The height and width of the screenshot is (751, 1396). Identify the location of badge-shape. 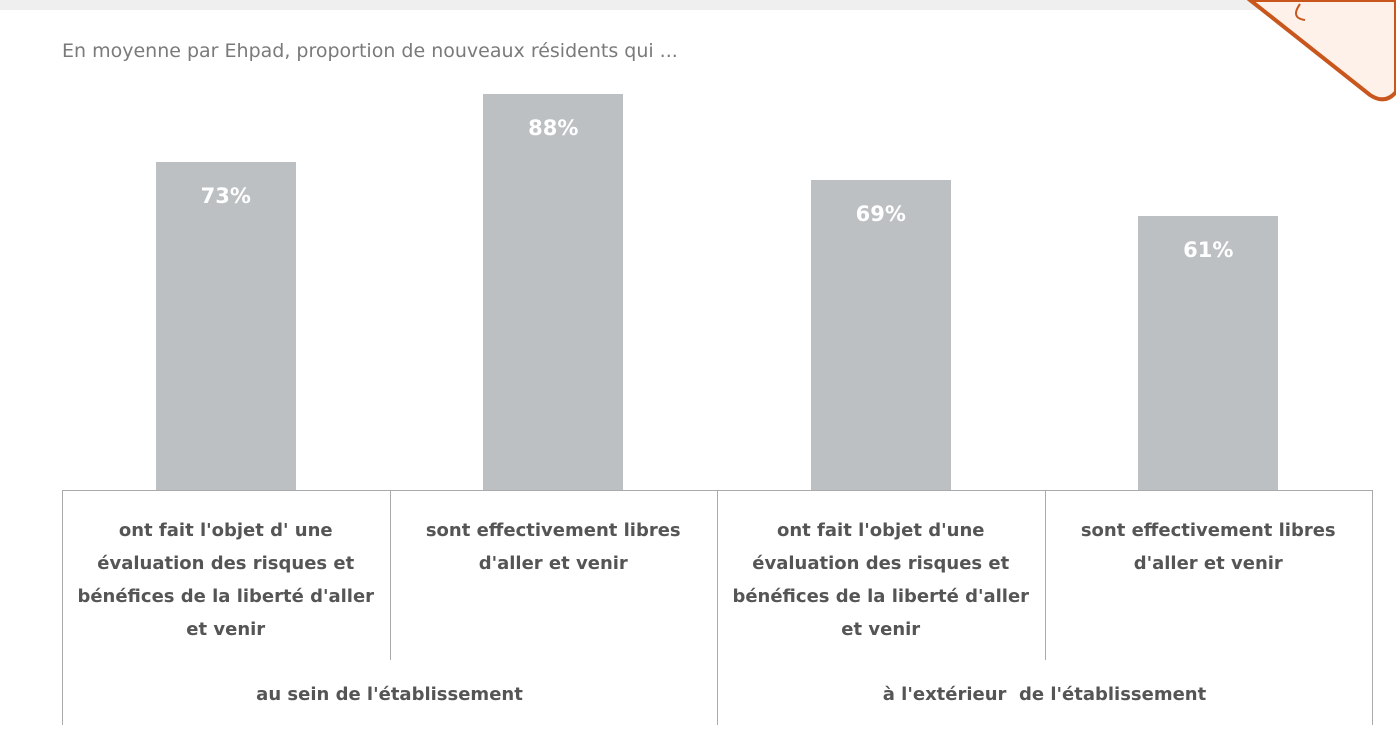
(1321, 51).